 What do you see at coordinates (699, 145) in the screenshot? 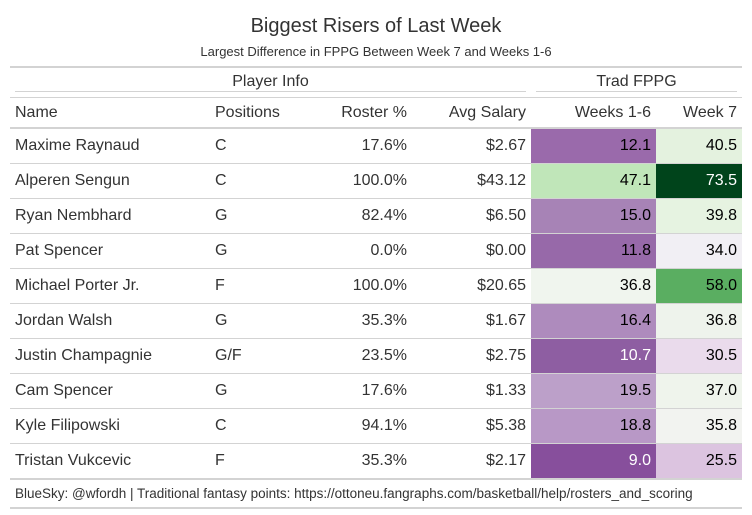
I see `week-7-cell: 40.5` at bounding box center [699, 145].